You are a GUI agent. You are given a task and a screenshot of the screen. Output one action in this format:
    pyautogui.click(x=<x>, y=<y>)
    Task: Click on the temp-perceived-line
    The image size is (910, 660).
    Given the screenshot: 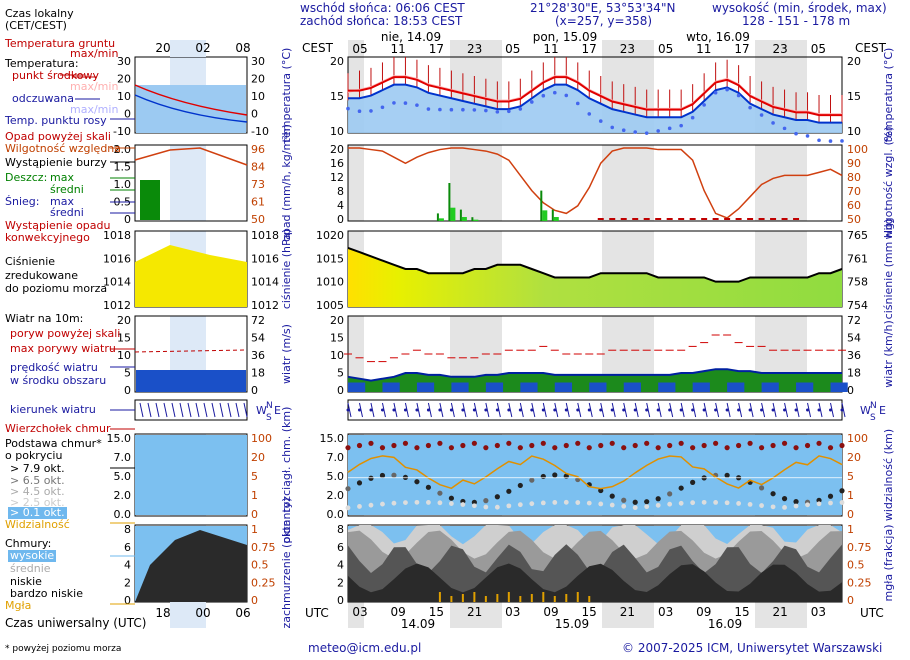 What is the action you would take?
    pyautogui.click(x=595, y=103)
    